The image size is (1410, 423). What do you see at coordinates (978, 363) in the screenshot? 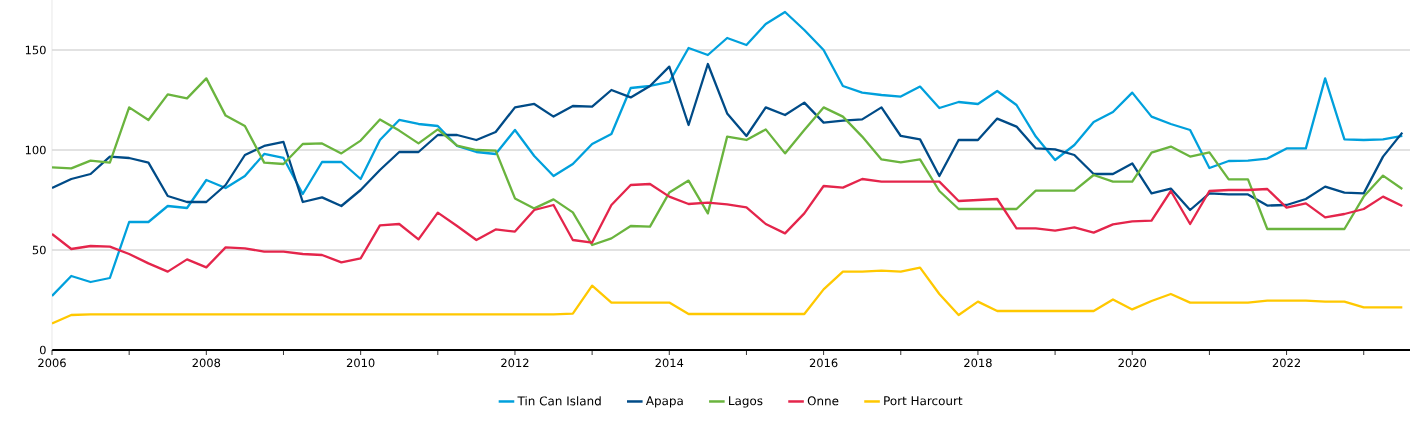
I see `x-tick-label: 2018` at bounding box center [978, 363].